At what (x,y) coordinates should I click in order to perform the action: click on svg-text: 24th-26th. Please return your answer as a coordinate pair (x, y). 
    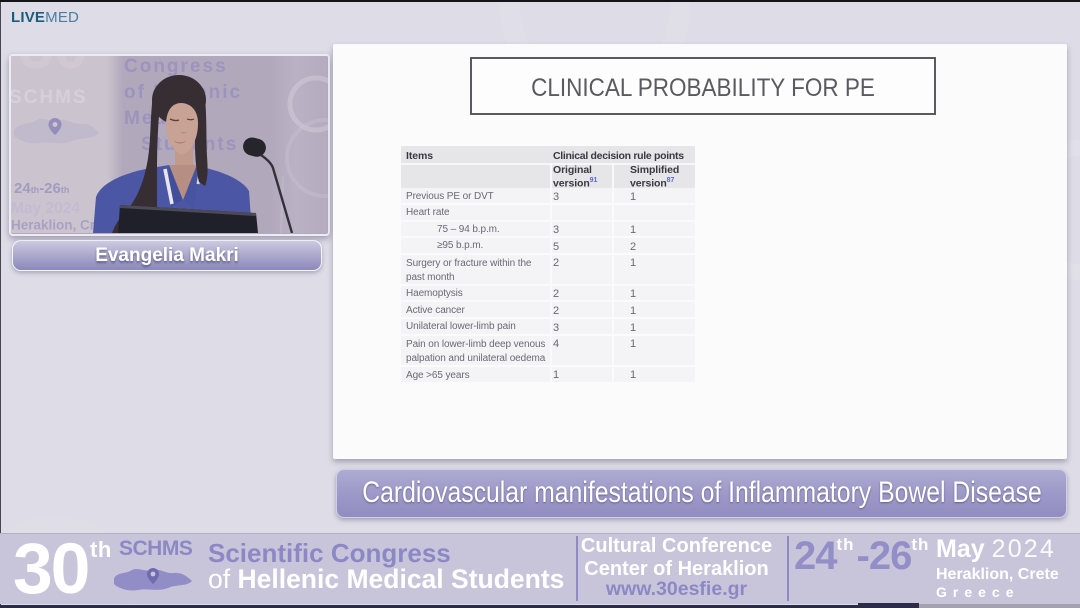
    Looking at the image, I should click on (41, 188).